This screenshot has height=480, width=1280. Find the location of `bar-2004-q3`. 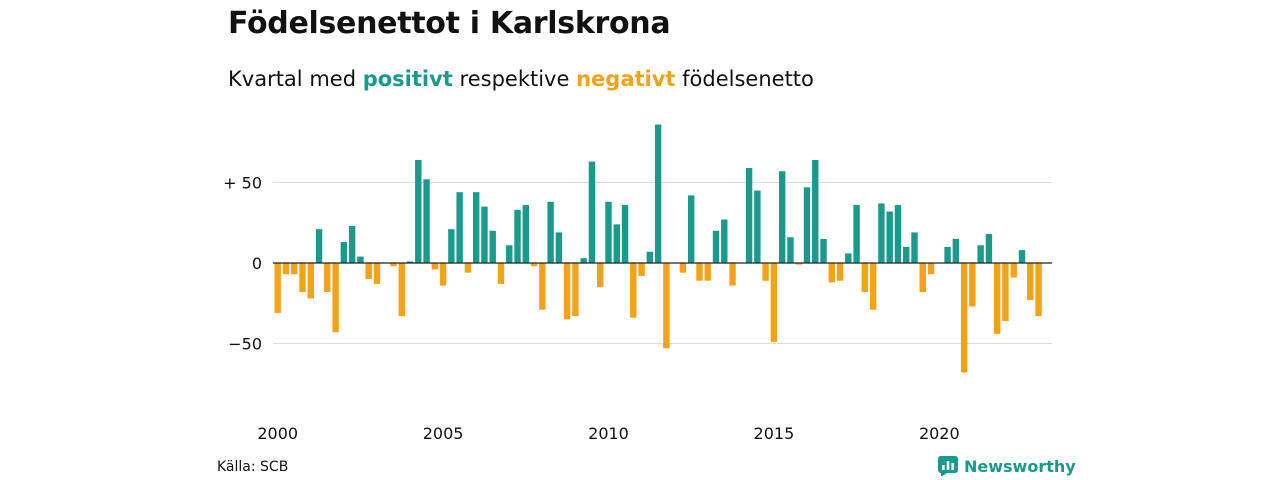

bar-2004-q3 is located at coordinates (426, 221).